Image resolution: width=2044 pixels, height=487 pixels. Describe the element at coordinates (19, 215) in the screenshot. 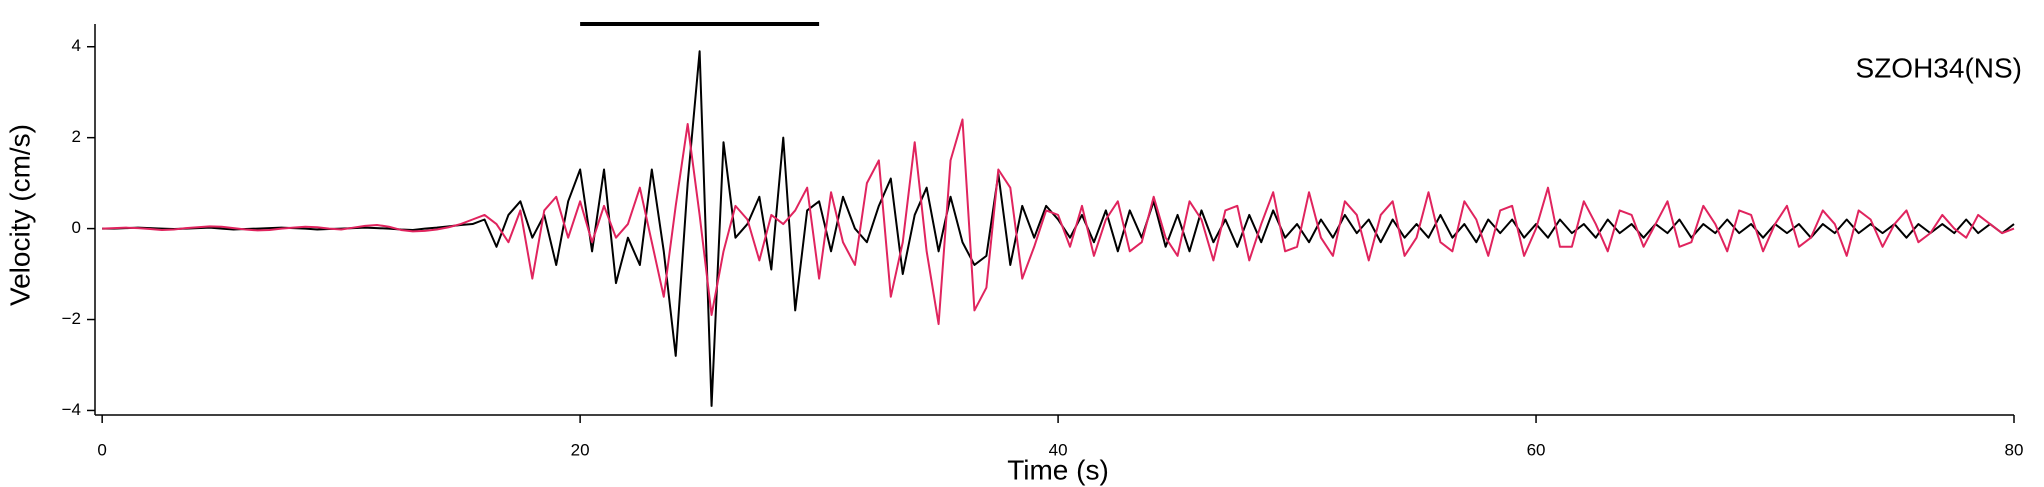

I see `y-axis-title: Velocity (cm/s)` at that location.